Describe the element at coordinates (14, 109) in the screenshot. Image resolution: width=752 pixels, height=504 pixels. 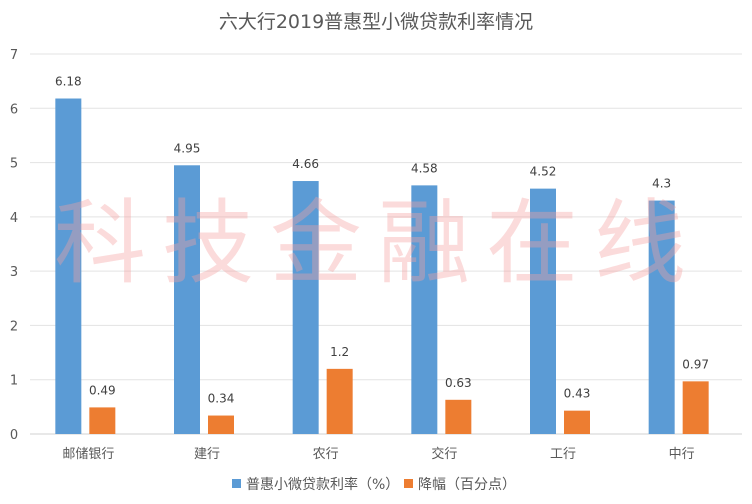
I see `y-tick-label: 6` at that location.